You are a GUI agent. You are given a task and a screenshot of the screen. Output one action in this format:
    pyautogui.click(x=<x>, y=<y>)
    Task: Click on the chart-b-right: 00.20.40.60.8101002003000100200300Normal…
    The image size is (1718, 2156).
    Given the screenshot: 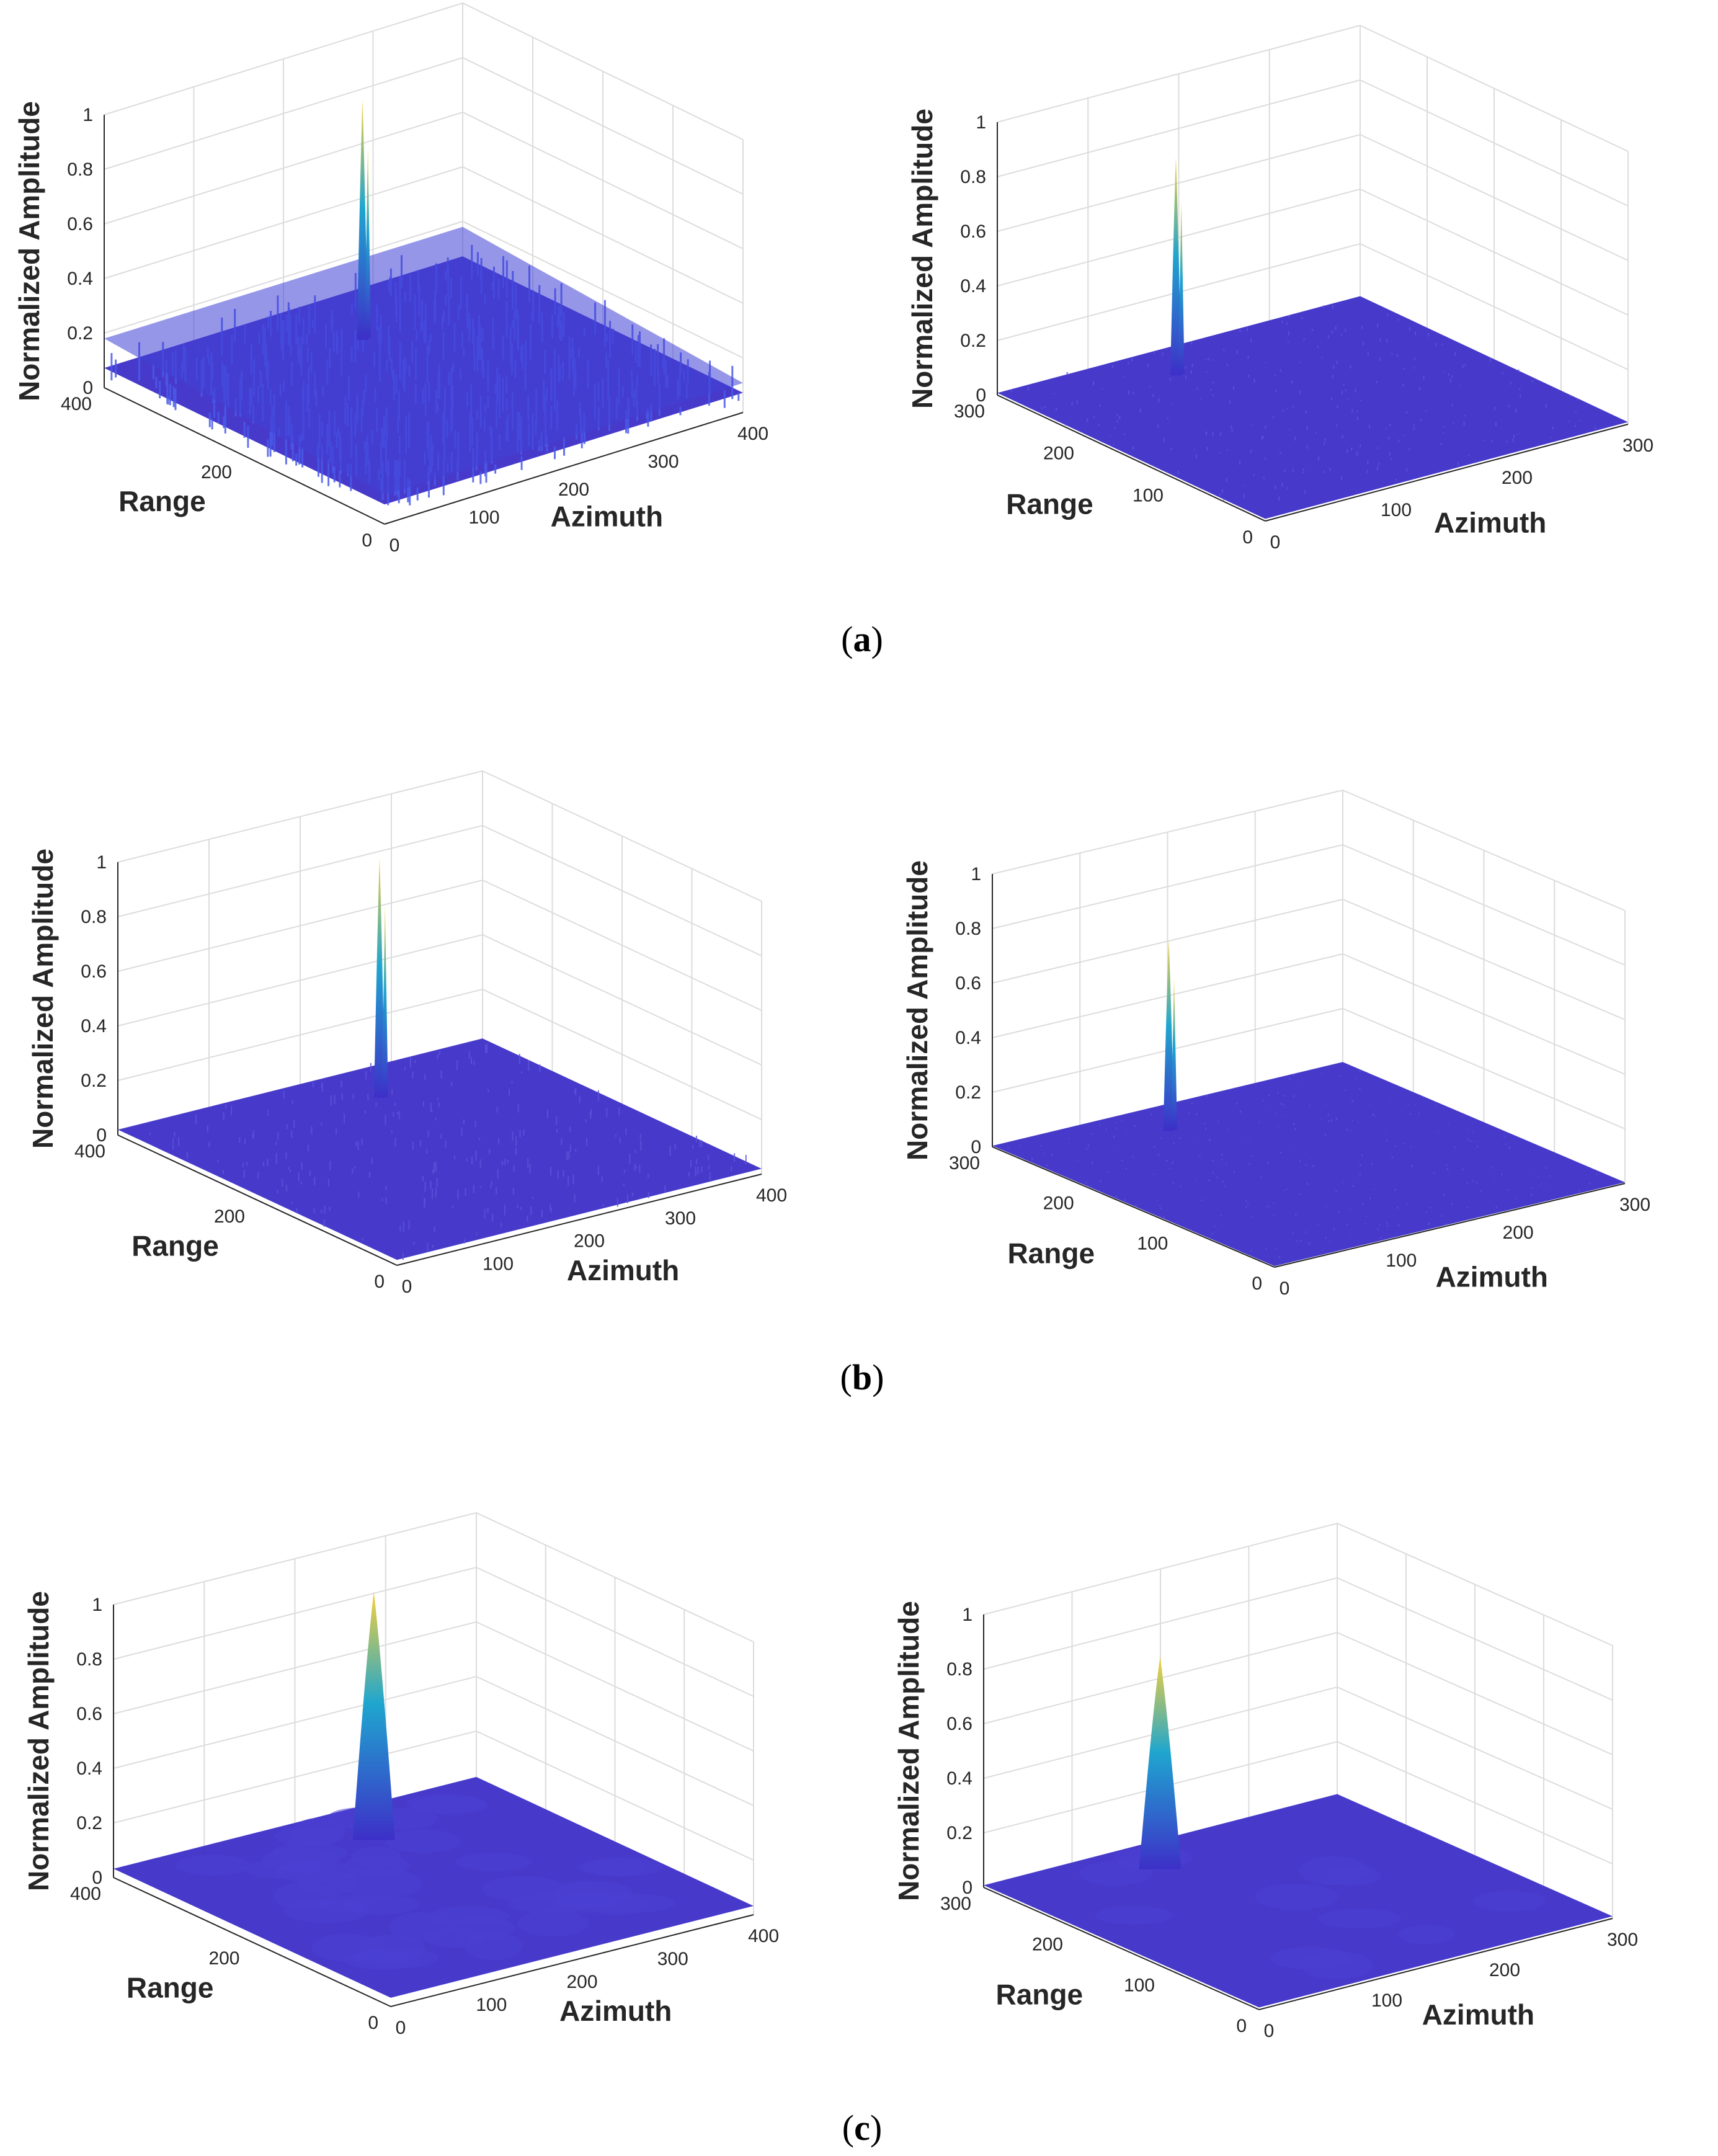 What is the action you would take?
    pyautogui.click(x=1276, y=1044)
    